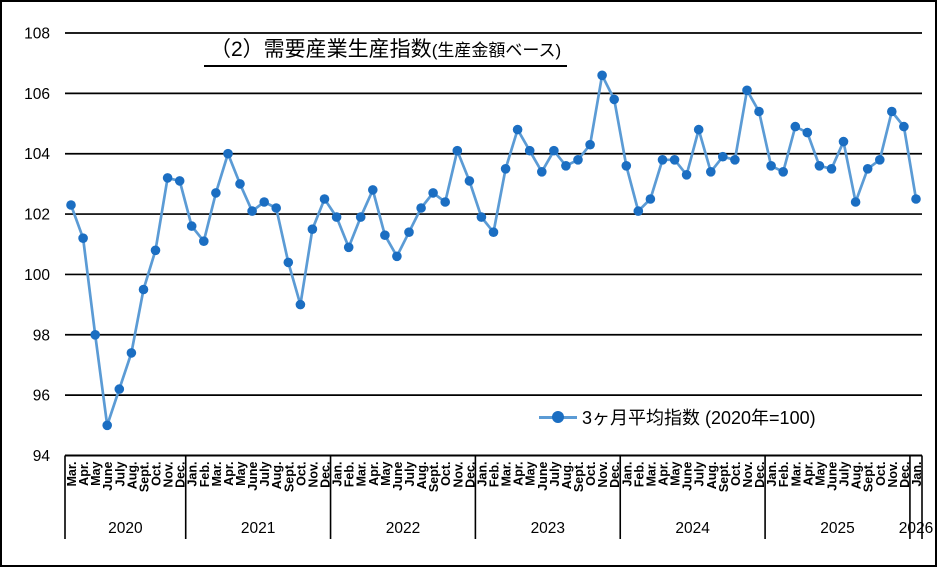  I want to click on data-point-Feb.-102.1, so click(638, 211).